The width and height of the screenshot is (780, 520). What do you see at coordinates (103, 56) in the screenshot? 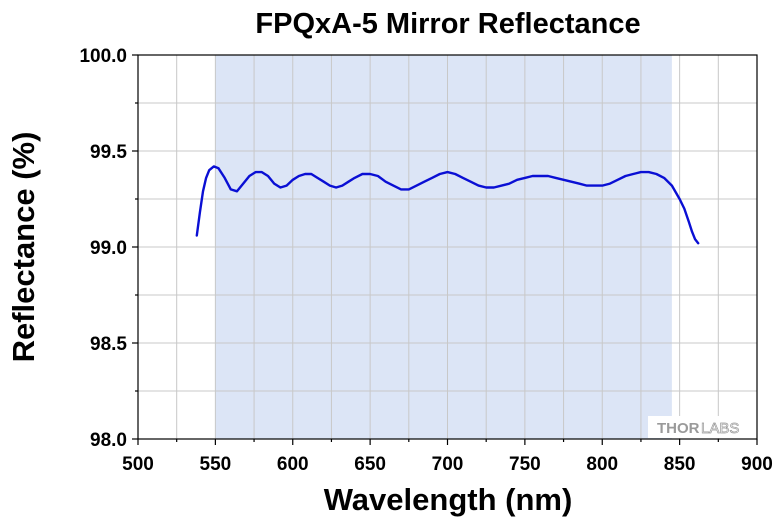
I see `y-tick-label: 100.0` at bounding box center [103, 56].